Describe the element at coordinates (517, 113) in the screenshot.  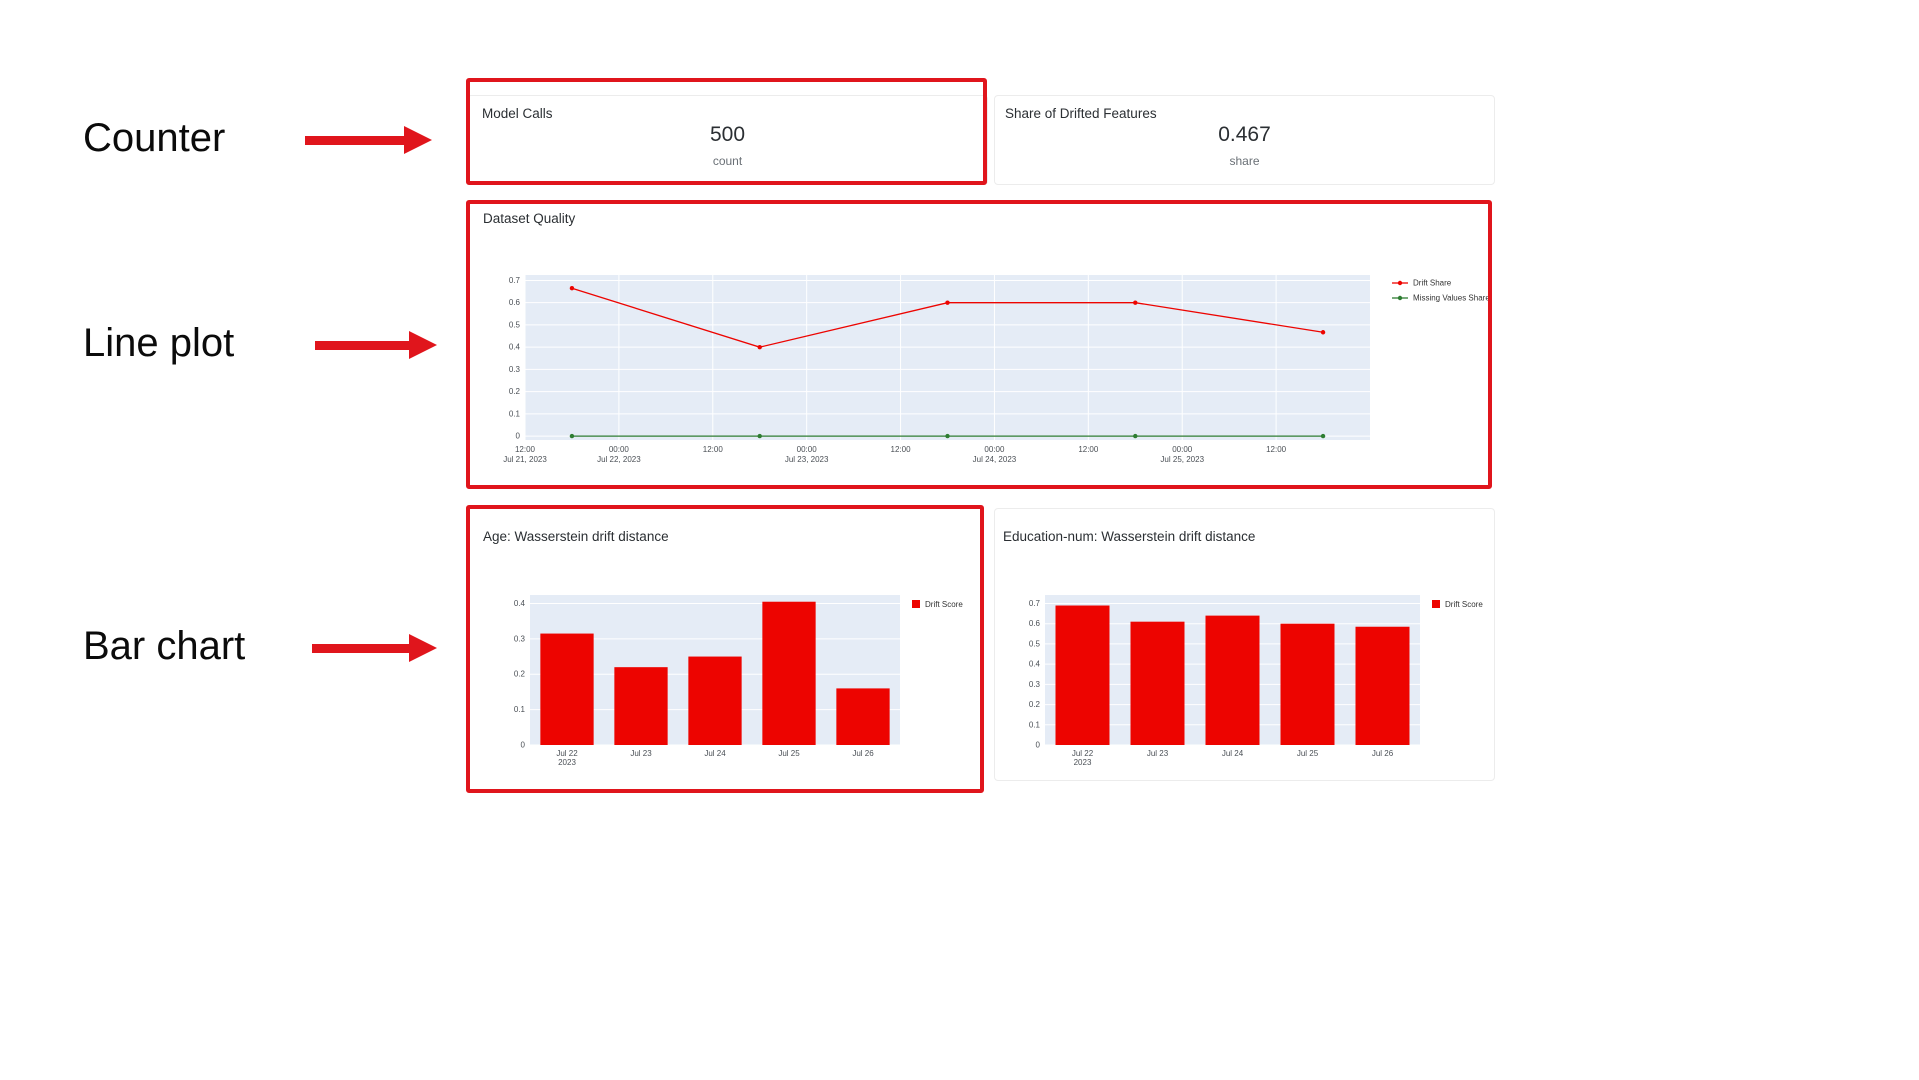
I see `model-calls-title: Model Calls` at that location.